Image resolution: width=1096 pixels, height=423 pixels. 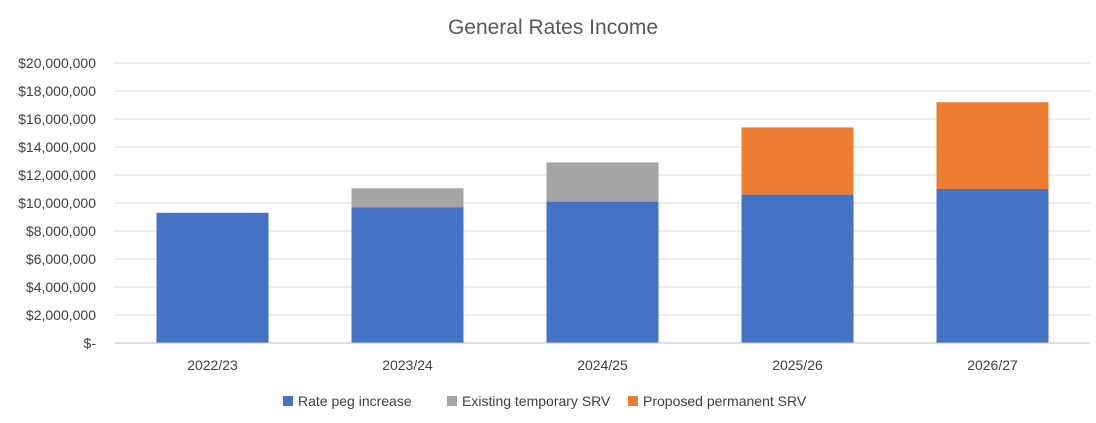 What do you see at coordinates (61, 315) in the screenshot?
I see `y-tick-label: $2,000,000` at bounding box center [61, 315].